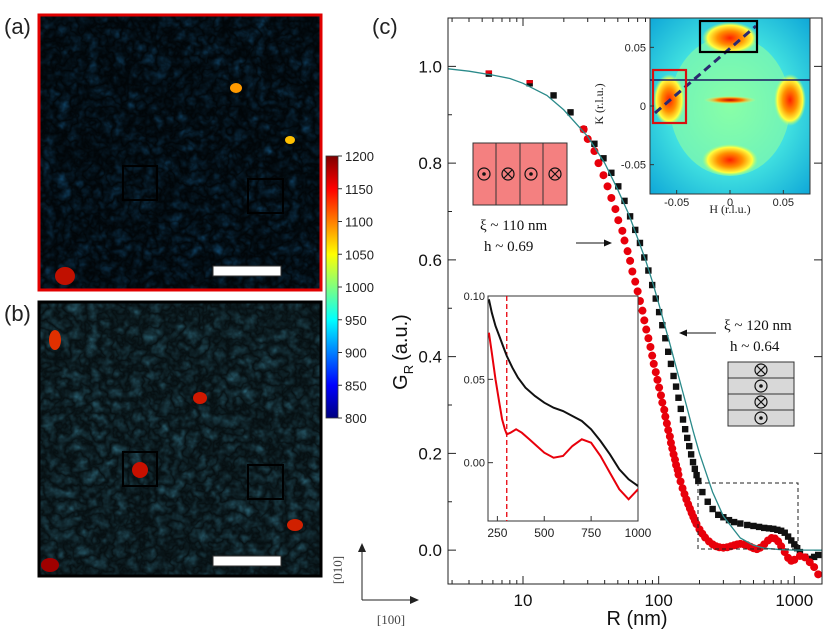 The height and width of the screenshot is (637, 830). I want to click on inset-chart-frame, so click(563, 408).